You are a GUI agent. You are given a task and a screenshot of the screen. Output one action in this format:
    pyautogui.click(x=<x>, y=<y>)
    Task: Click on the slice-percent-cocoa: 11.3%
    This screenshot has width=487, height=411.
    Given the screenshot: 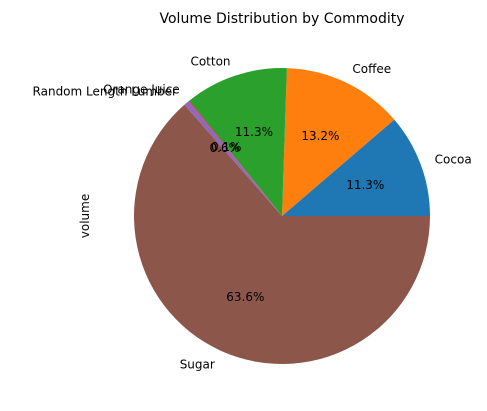 What is the action you would take?
    pyautogui.click(x=365, y=185)
    